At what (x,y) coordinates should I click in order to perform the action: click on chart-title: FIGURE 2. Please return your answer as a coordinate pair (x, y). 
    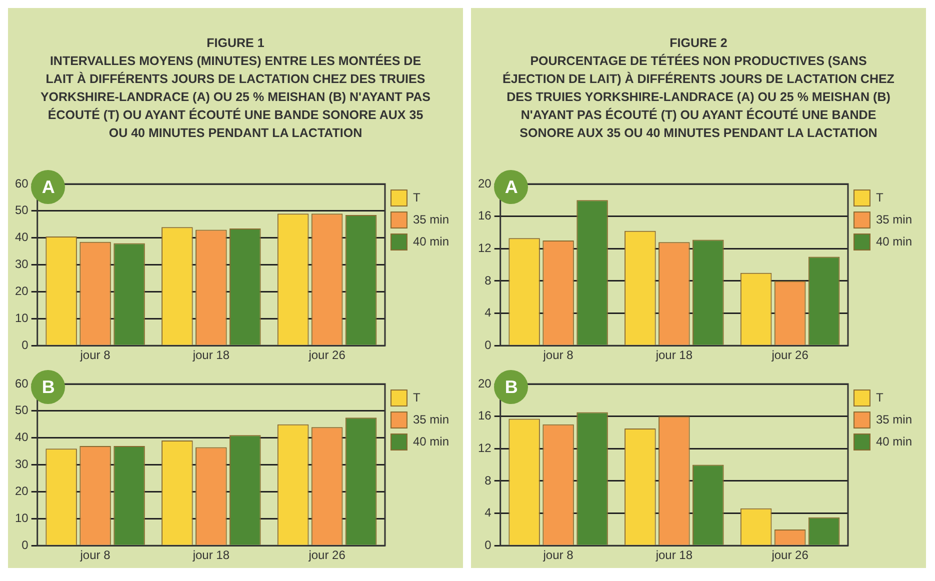
    Looking at the image, I should click on (699, 43).